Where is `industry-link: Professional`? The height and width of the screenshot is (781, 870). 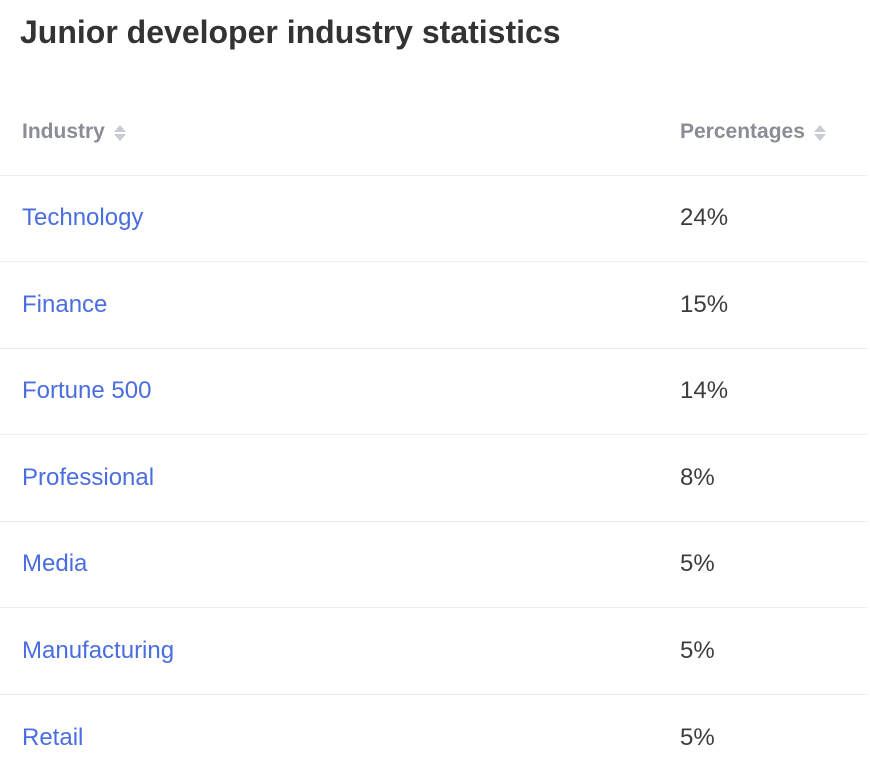
industry-link: Professional is located at coordinates (88, 477).